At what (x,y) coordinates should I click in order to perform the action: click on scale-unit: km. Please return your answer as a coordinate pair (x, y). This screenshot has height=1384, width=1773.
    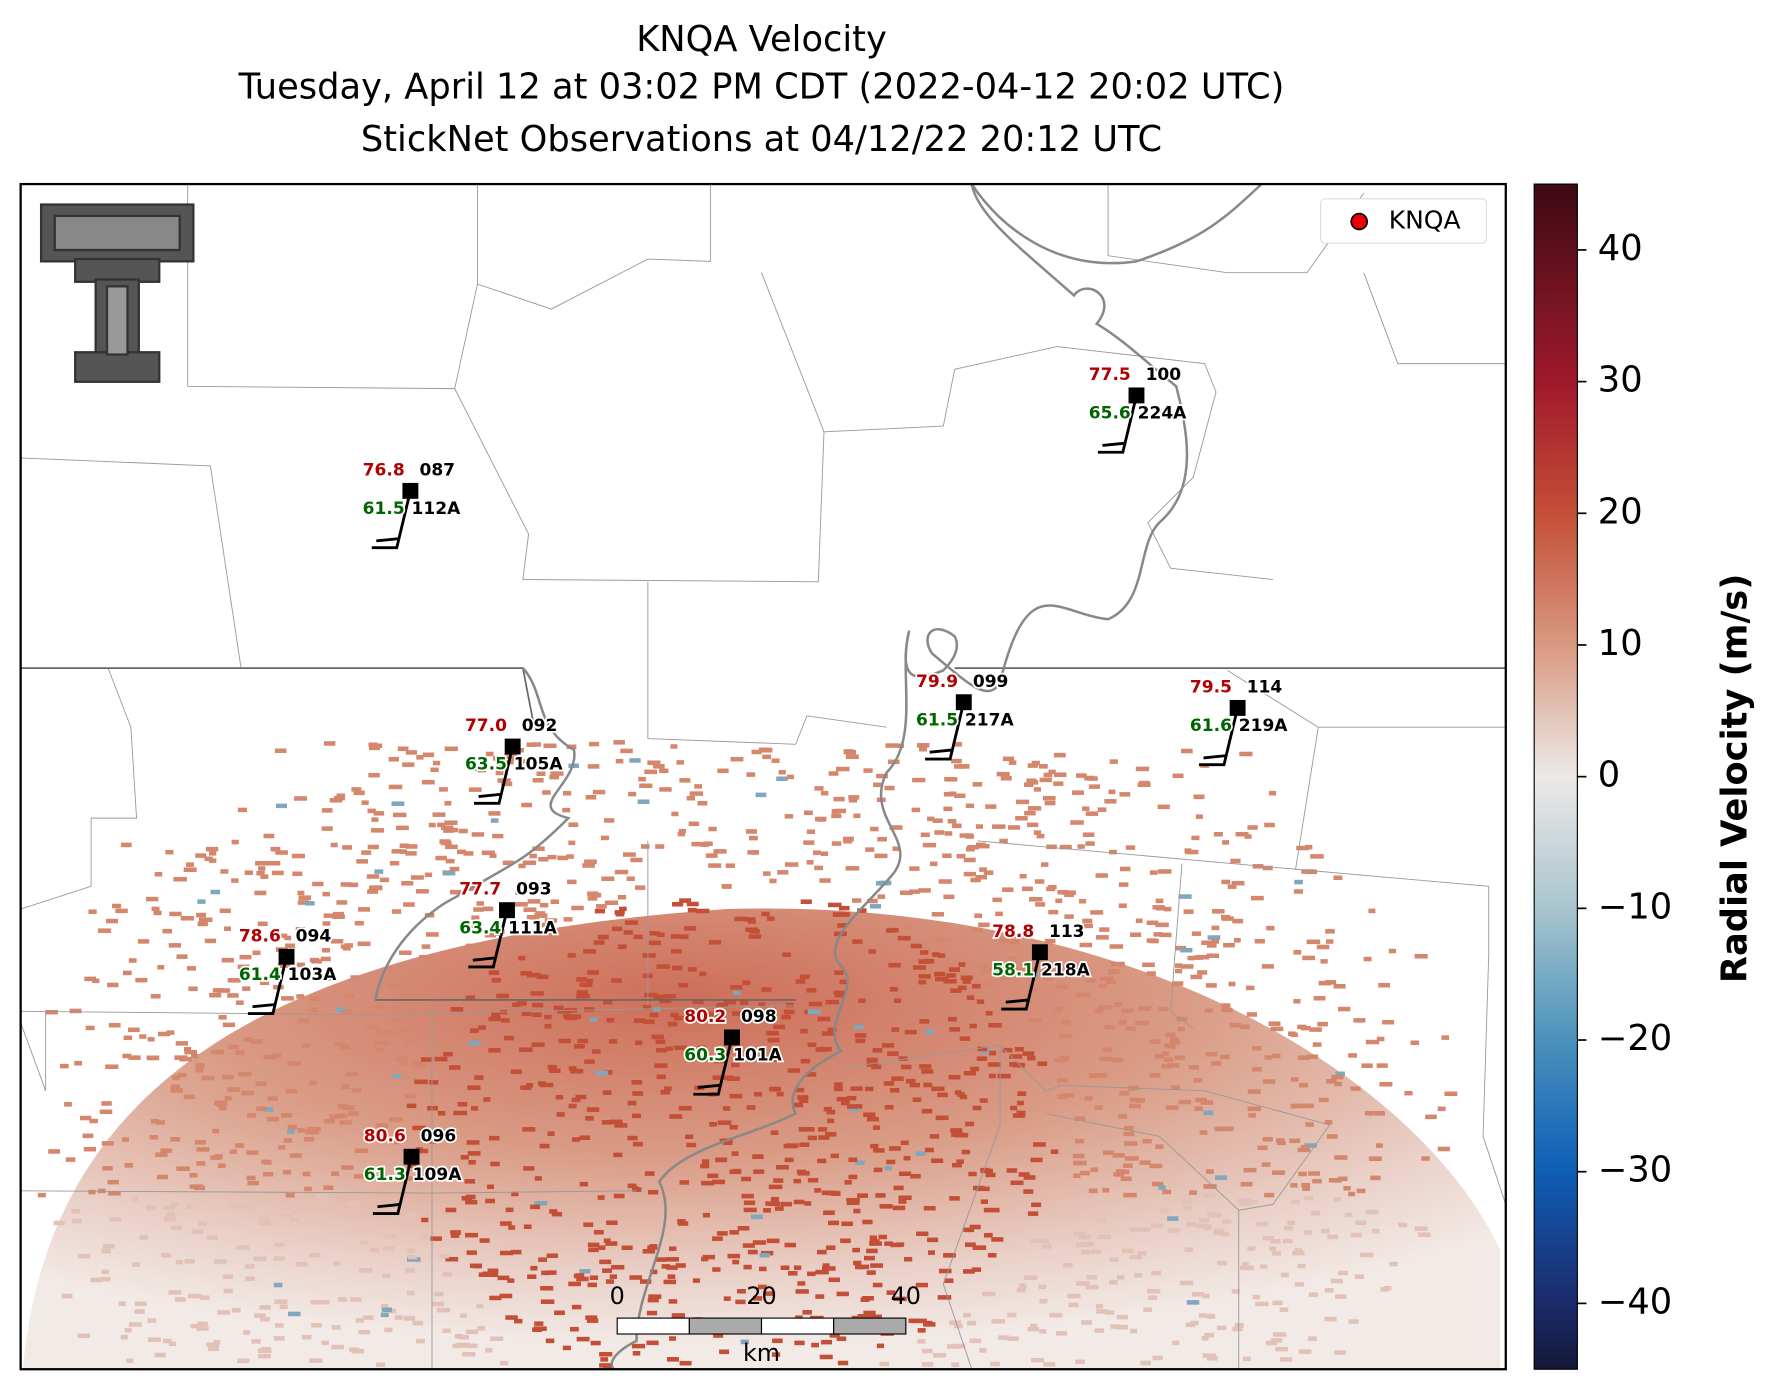
    Looking at the image, I should click on (761, 1353).